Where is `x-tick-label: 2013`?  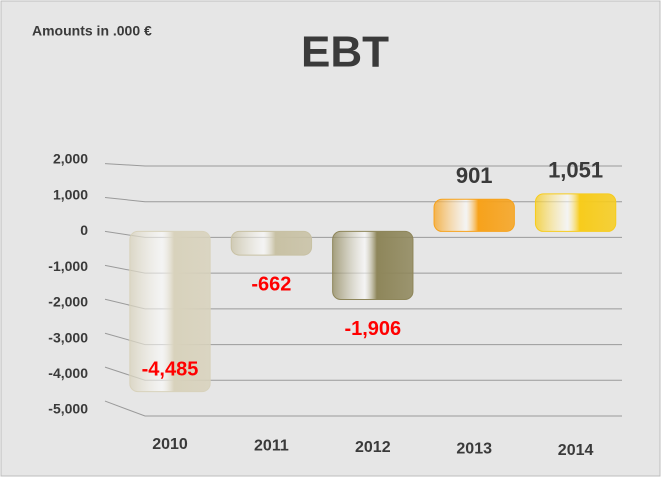
x-tick-label: 2013 is located at coordinates (474, 449).